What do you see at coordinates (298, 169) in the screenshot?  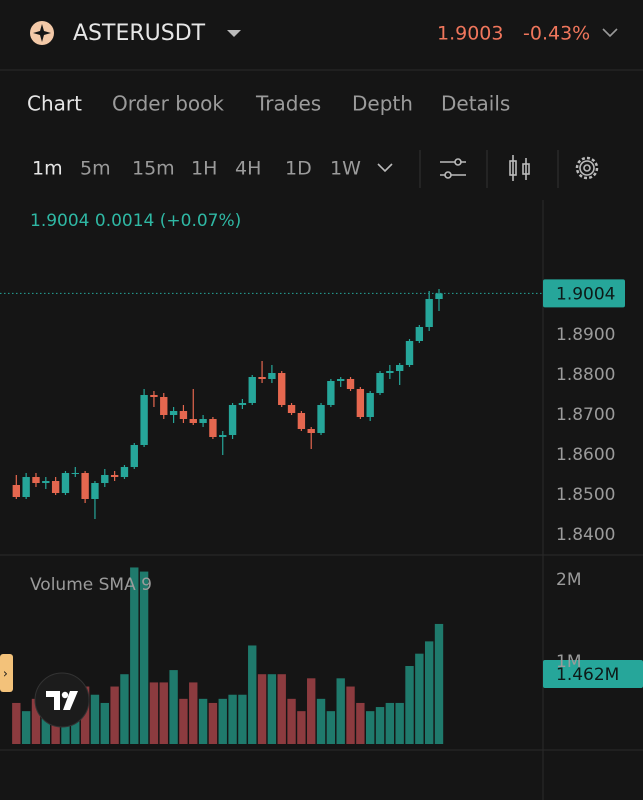 I see `timeframe: 1D` at bounding box center [298, 169].